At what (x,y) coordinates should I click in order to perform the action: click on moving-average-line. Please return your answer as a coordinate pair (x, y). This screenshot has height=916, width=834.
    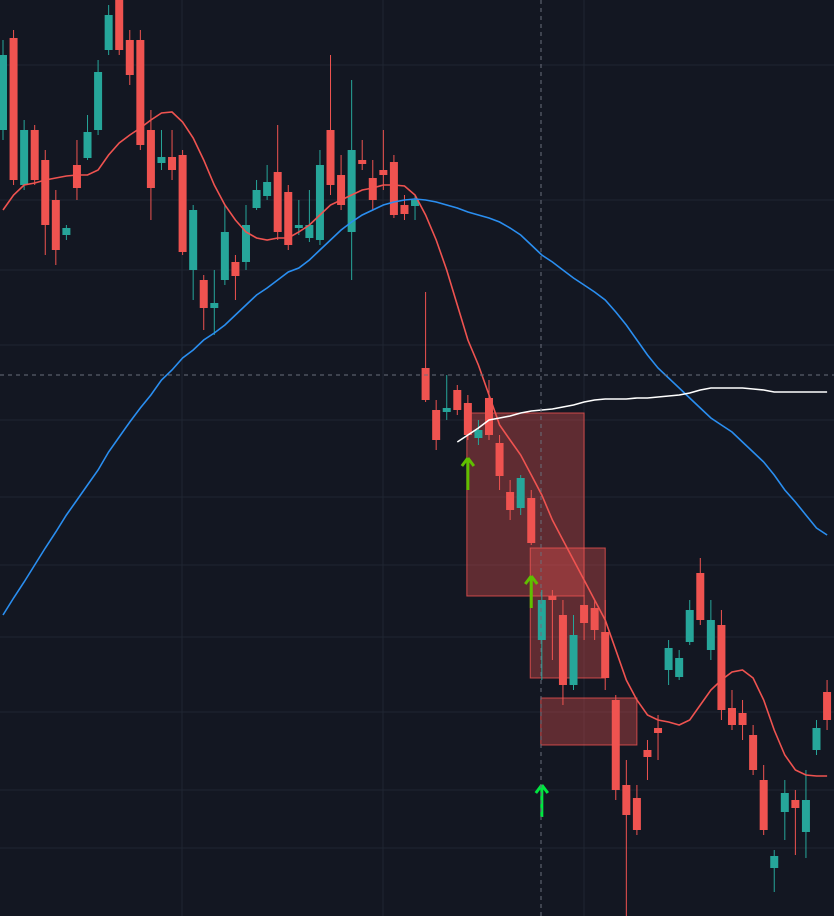
    Looking at the image, I should click on (642, 415).